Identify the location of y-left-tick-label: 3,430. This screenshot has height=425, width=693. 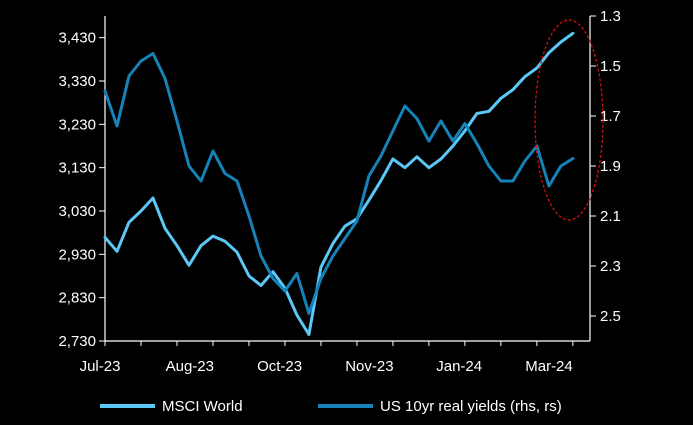
(77, 38).